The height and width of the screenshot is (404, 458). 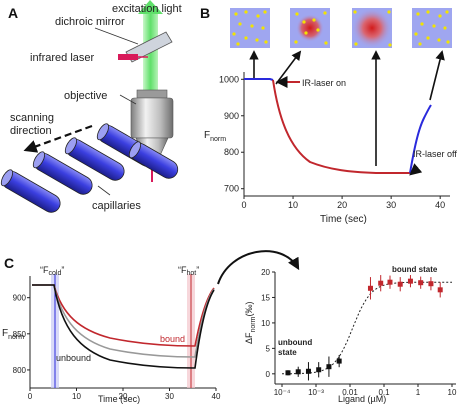 I want to click on panel-c-right-ticks: 10⁻⁴ 10⁻³ 0.01 0.1 1 10 0 5 10 15 20, so click(x=359, y=332).